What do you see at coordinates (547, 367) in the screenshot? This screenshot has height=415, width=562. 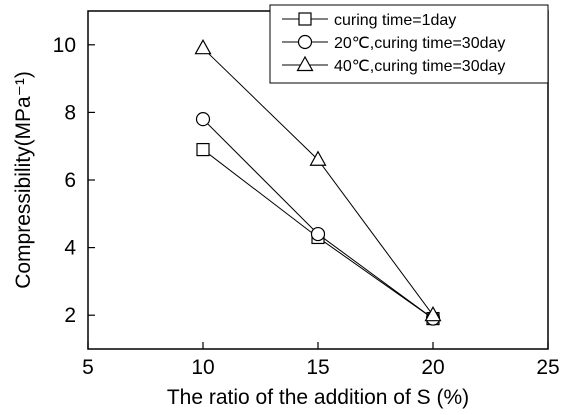 I see `x-tick-label: 25` at bounding box center [547, 367].